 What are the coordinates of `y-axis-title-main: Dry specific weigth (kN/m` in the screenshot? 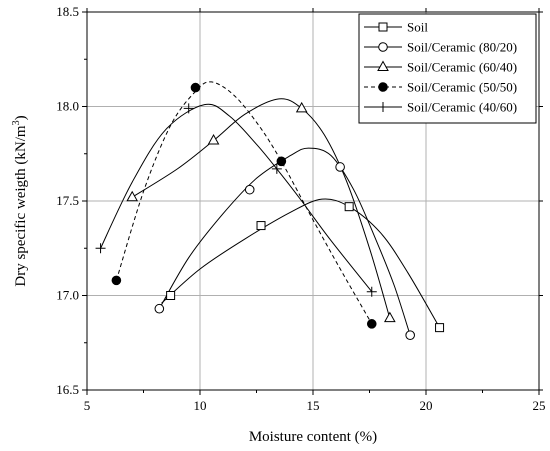 It's located at (21, 206).